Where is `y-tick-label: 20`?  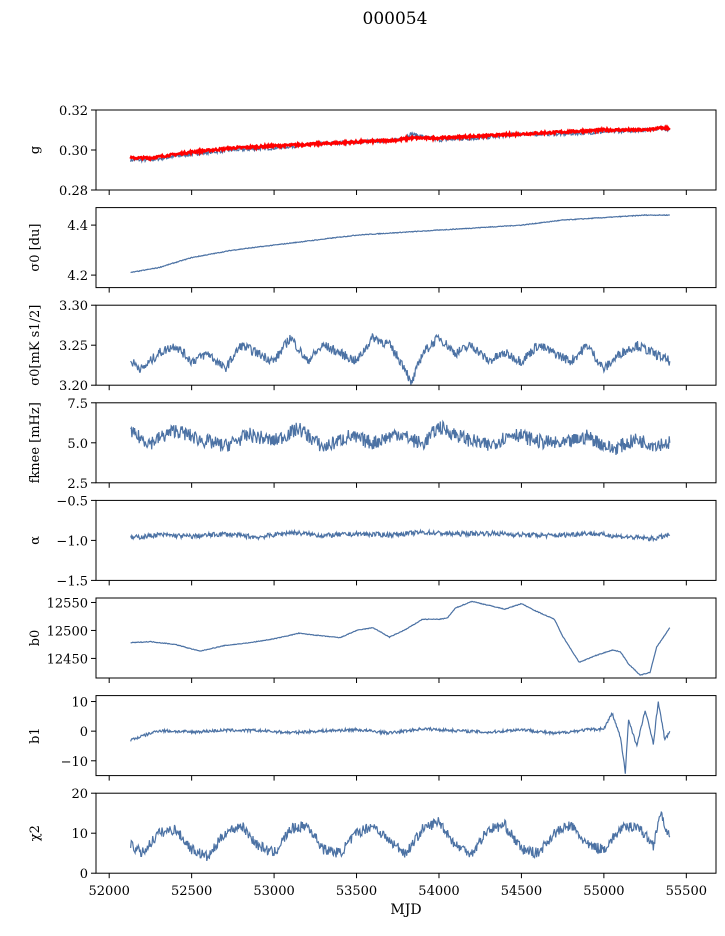 y-tick-label: 20 is located at coordinates (79, 794).